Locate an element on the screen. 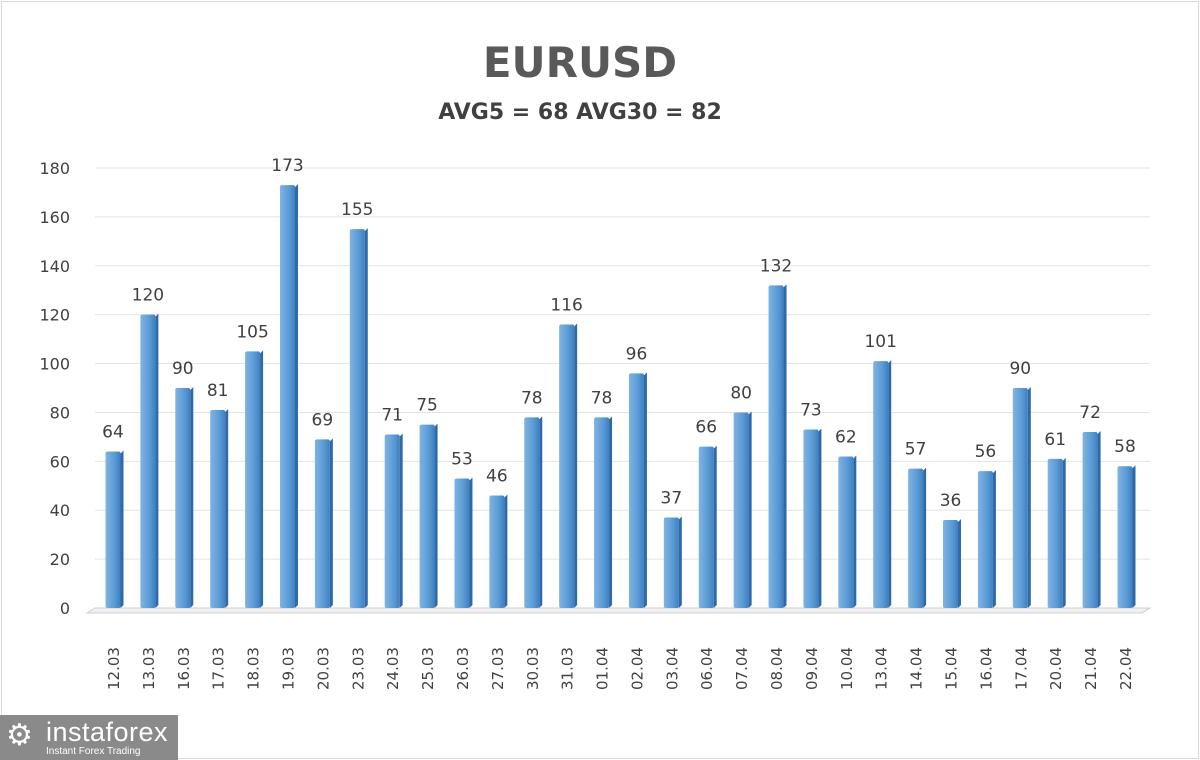 The height and width of the screenshot is (760, 1200). data-label: 66 is located at coordinates (706, 428).